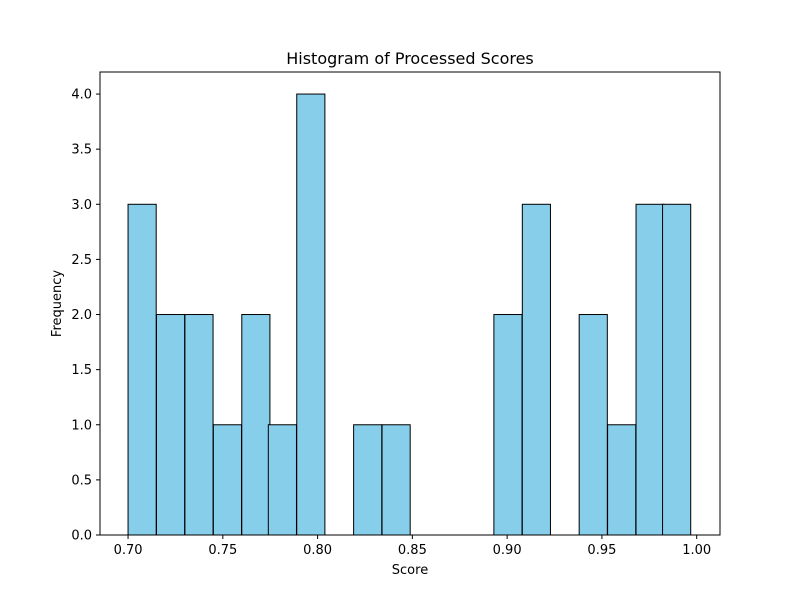  Describe the element at coordinates (128, 550) in the screenshot. I see `x-tick-label: 0.70` at that location.